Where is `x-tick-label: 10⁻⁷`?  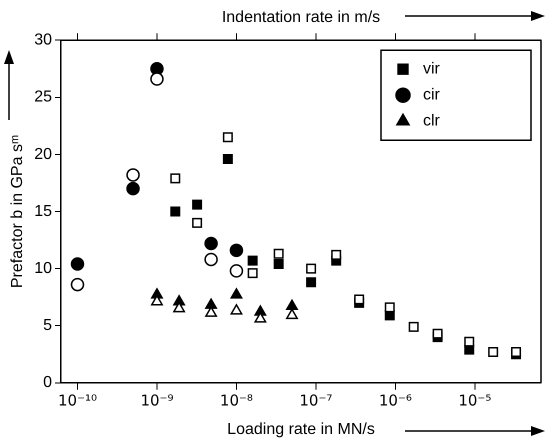
x-tick-label: 10⁻⁷ is located at coordinates (315, 401).